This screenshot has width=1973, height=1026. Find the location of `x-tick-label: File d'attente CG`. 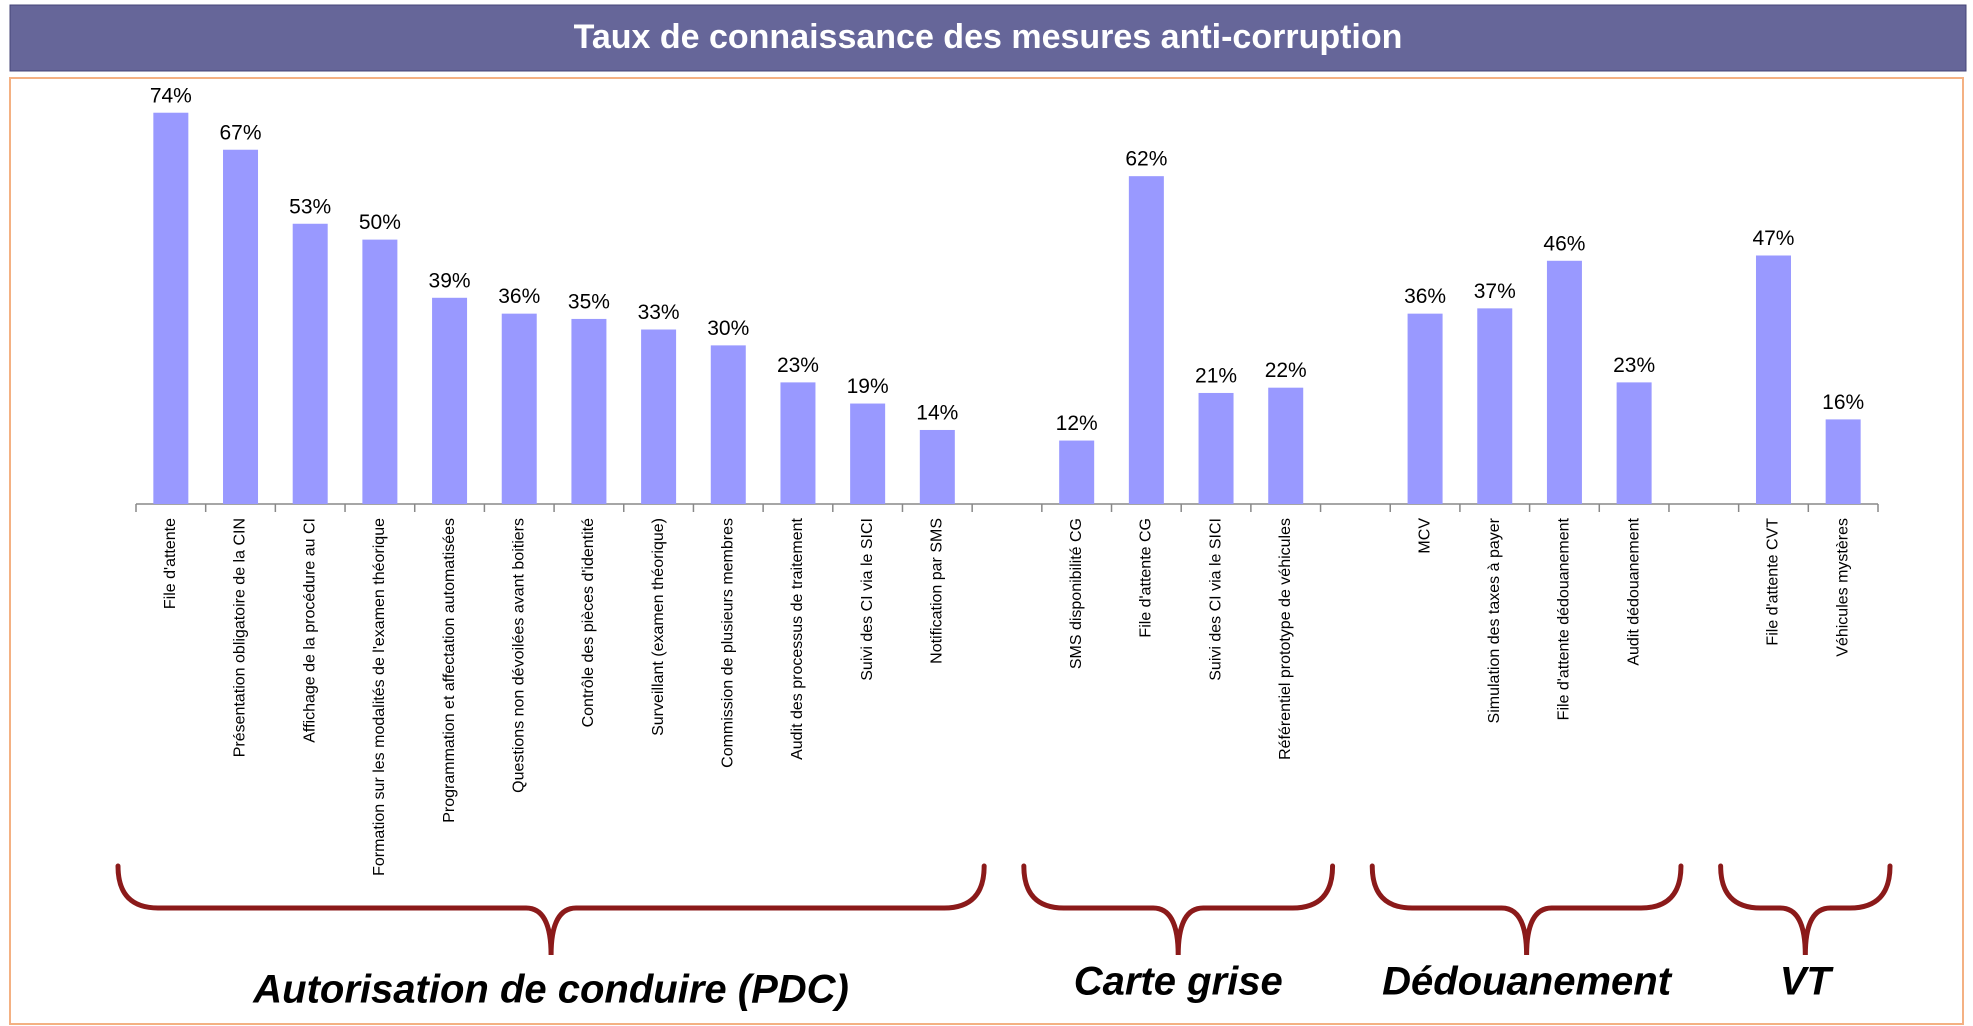

x-tick-label: File d'attente CG is located at coordinates (1146, 578).